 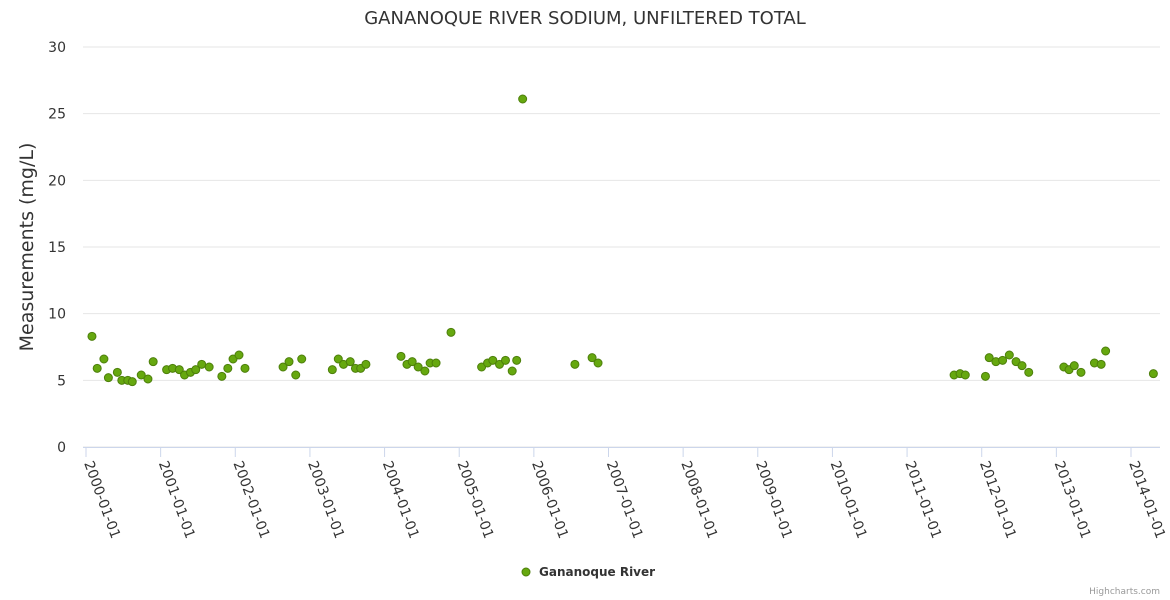 I want to click on chart-title: GANANOQUE RIVER SODIUM, UNFILTERED TOTAL, so click(x=585, y=18).